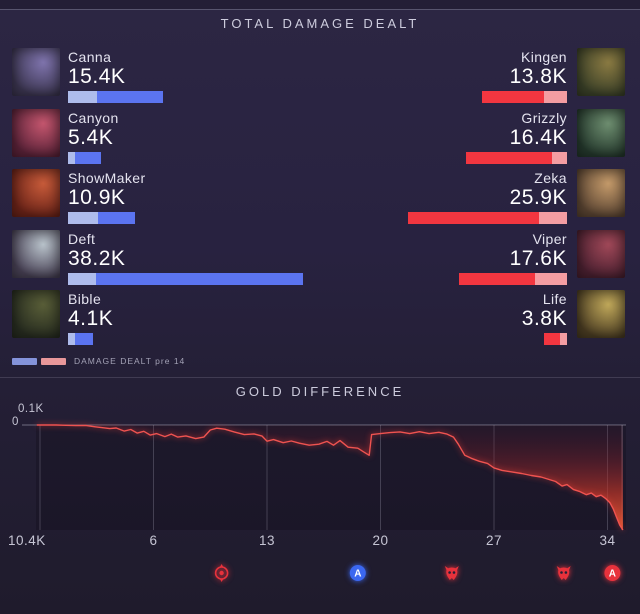  I want to click on damage-value: 38.2K, so click(97, 258).